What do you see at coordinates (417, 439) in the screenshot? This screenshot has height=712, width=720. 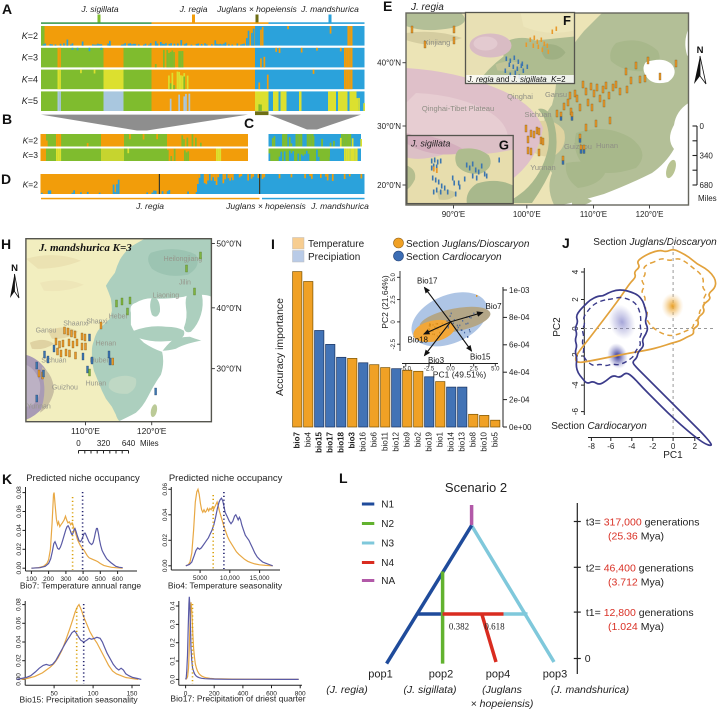 I see `svg-text: bio2` at bounding box center [417, 439].